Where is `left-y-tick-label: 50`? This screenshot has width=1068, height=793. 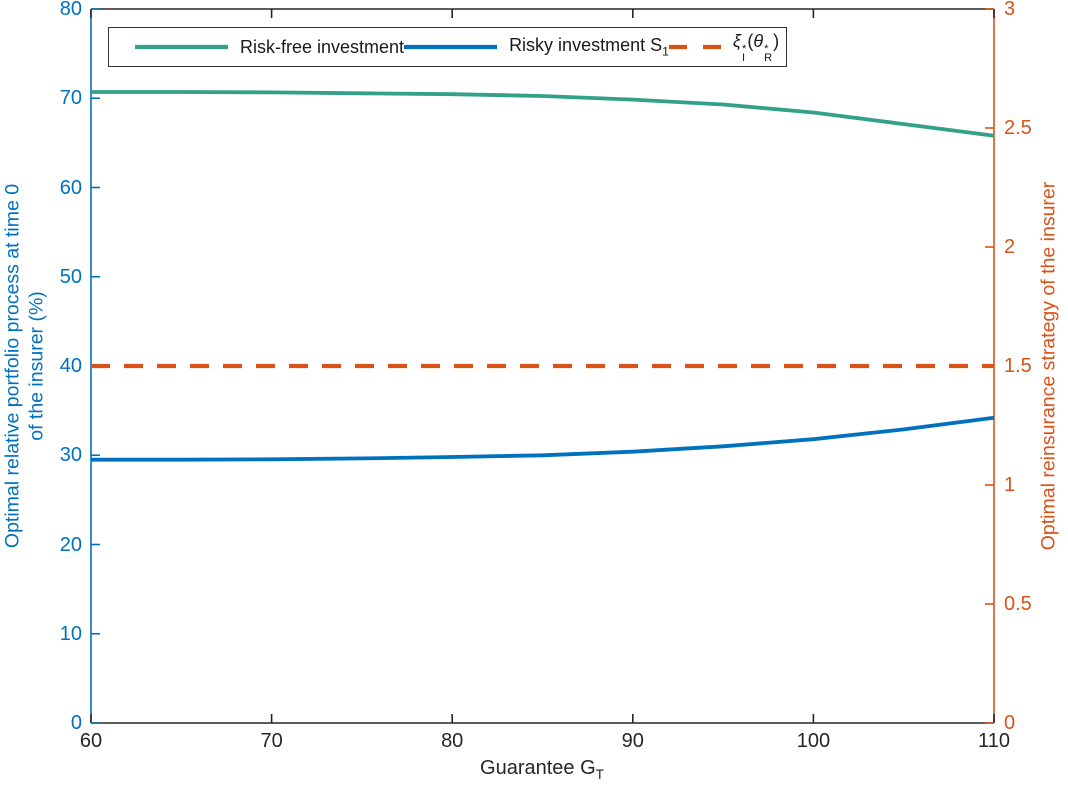
left-y-tick-label: 50 is located at coordinates (70, 276).